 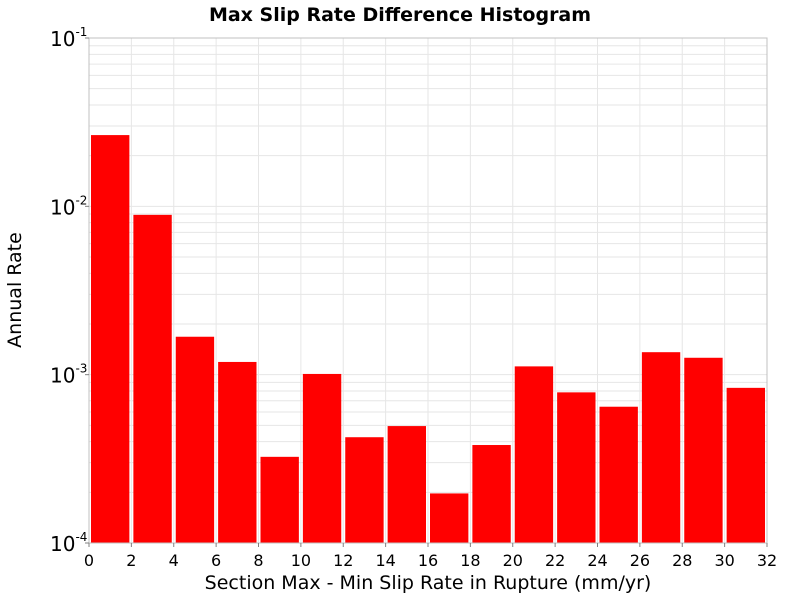 I want to click on x-tick-label: 14, so click(x=385, y=560).